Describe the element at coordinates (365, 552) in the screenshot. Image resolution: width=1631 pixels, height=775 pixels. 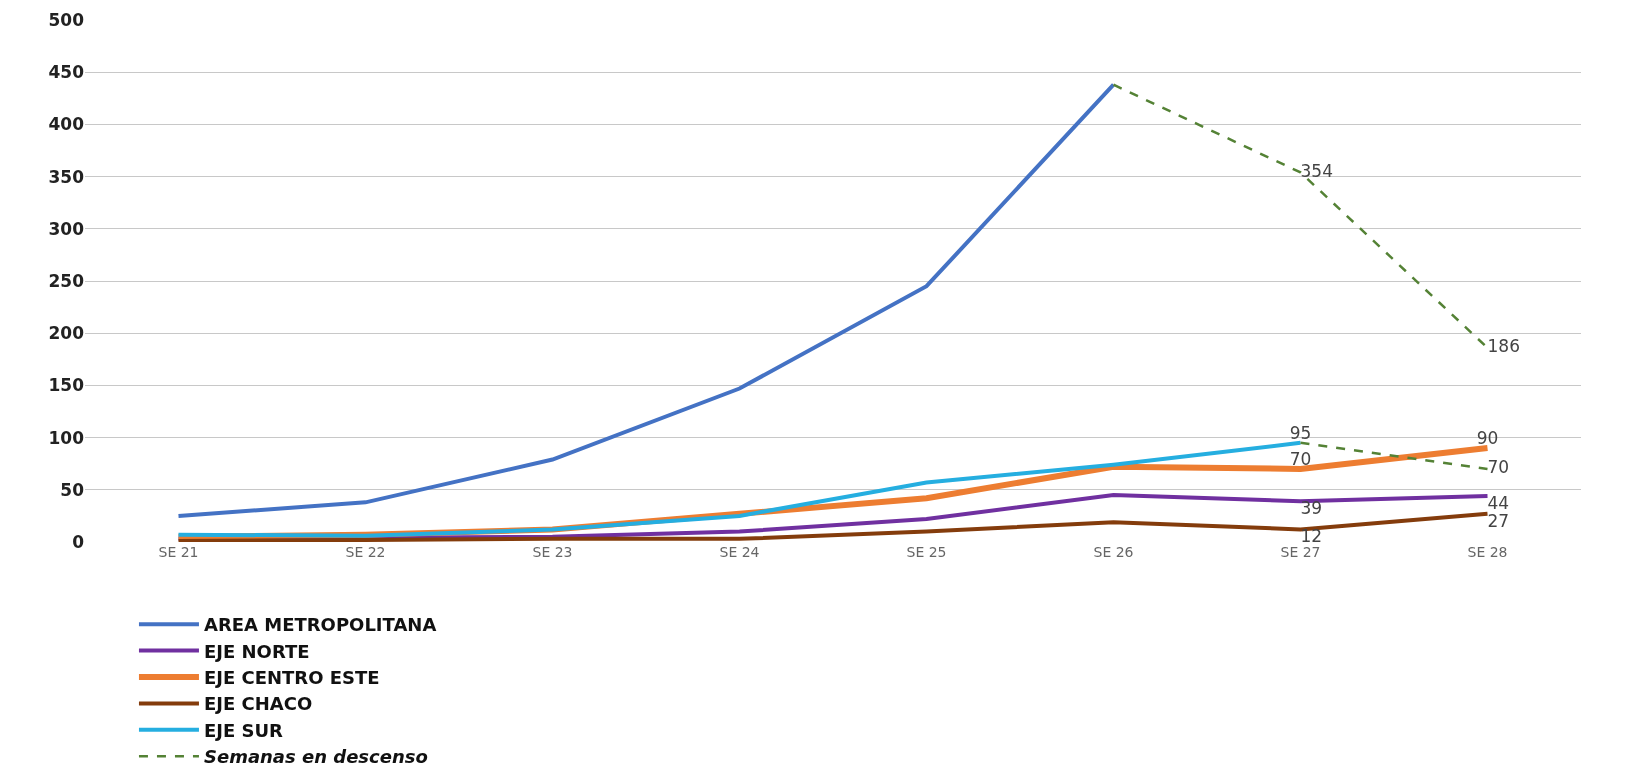
I see `x-tick-label: SE 22` at that location.